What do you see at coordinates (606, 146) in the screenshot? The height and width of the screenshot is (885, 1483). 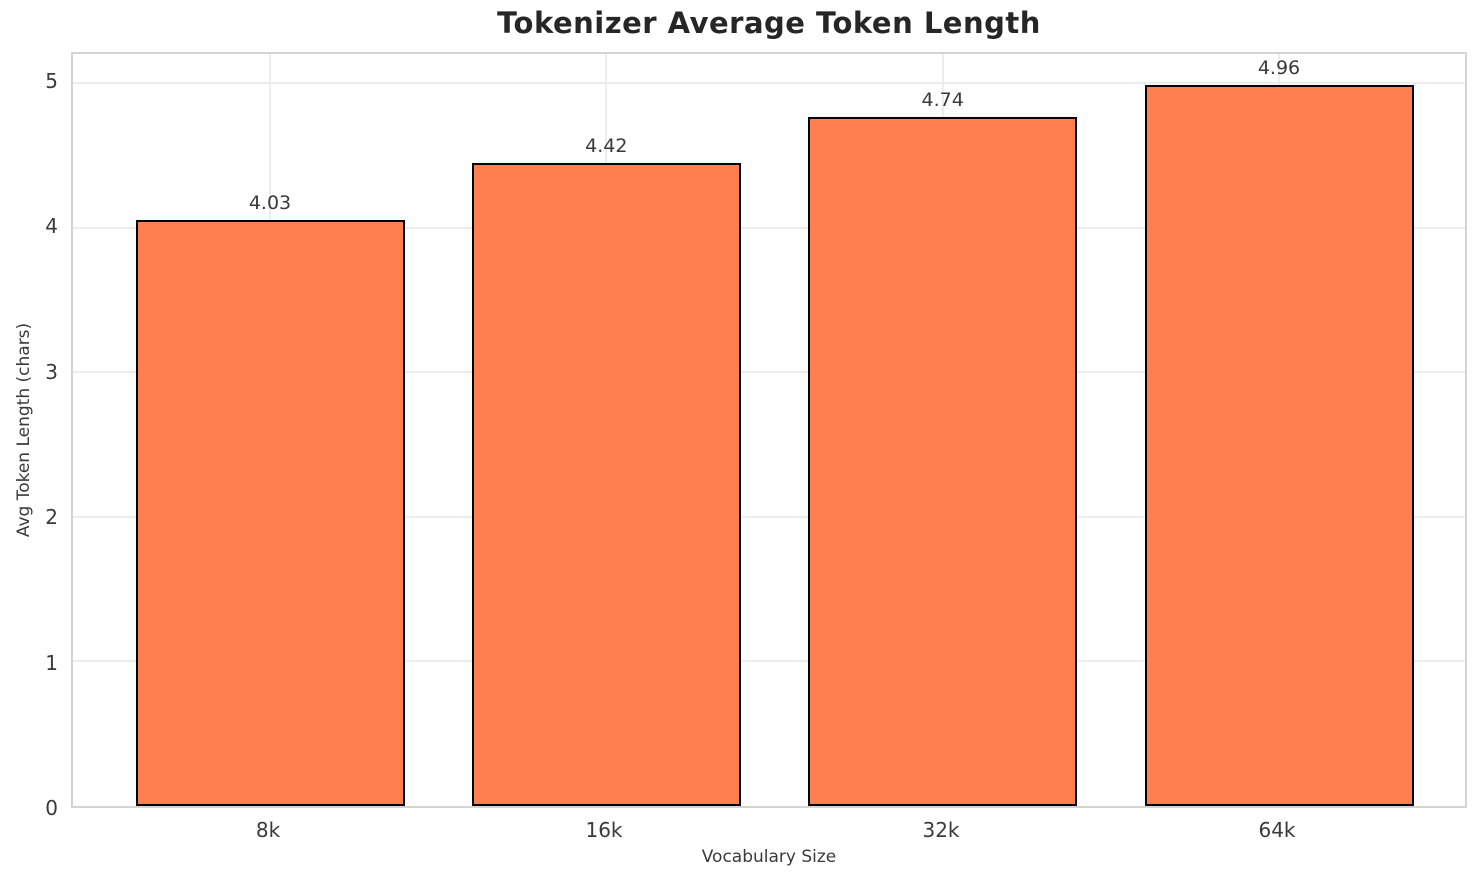 I see `bar-value-label: 4.42` at bounding box center [606, 146].